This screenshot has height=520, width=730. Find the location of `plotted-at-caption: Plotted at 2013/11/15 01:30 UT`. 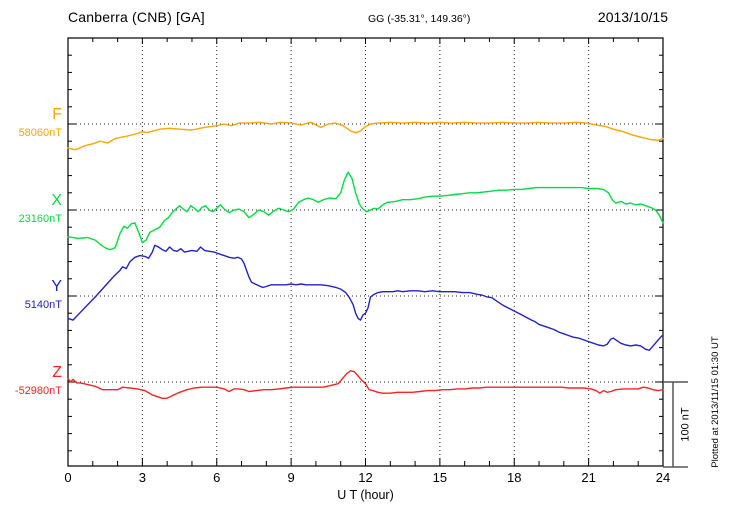

plotted-at-caption: Plotted at 2013/11/15 01:30 UT is located at coordinates (715, 402).